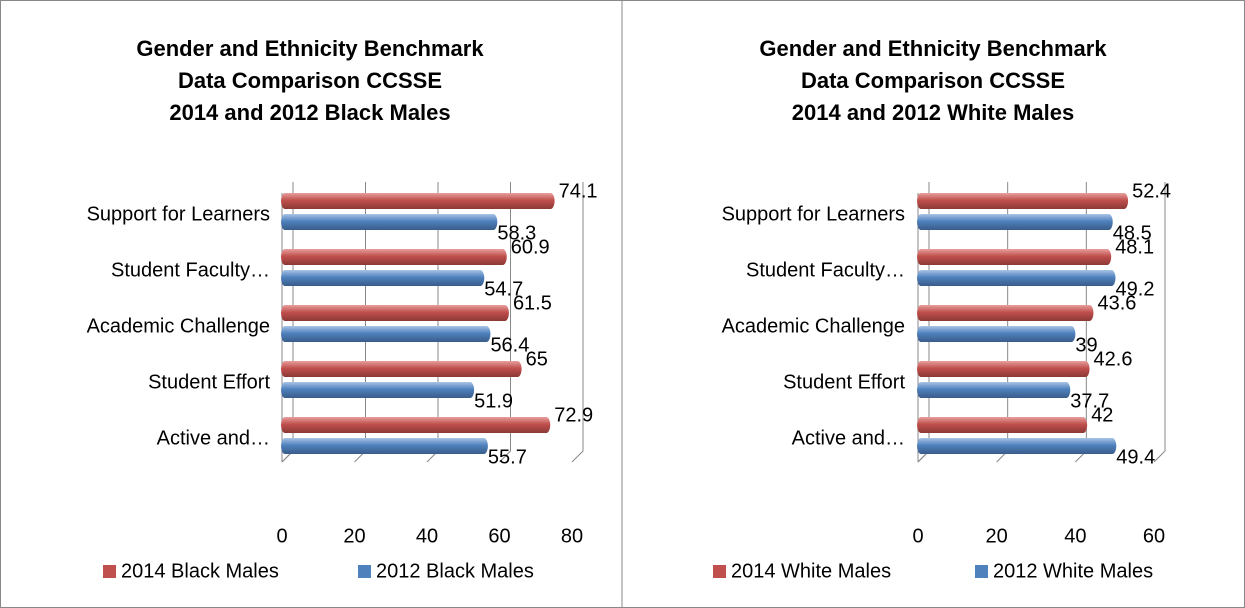  I want to click on data-label: 37.7, so click(1089, 401).